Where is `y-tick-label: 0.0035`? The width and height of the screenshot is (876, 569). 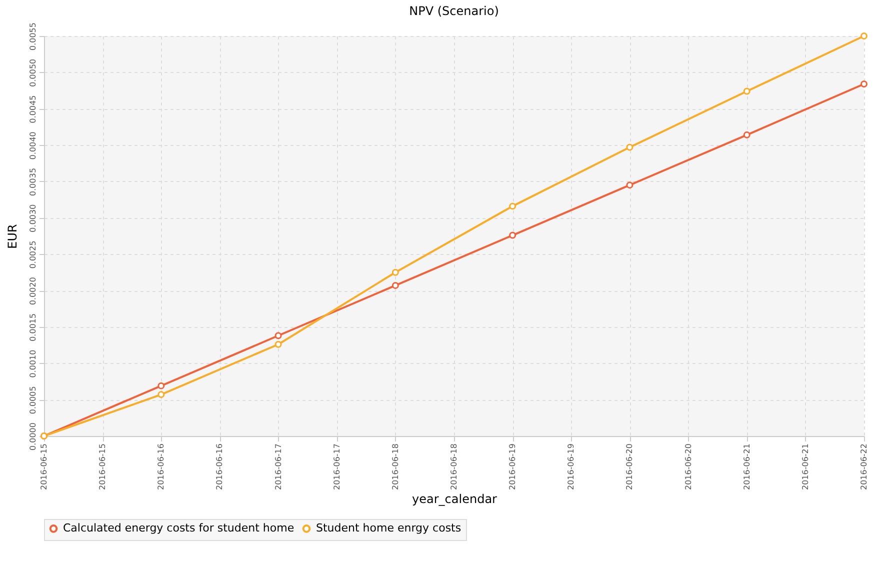 y-tick-label: 0.0035 is located at coordinates (33, 182).